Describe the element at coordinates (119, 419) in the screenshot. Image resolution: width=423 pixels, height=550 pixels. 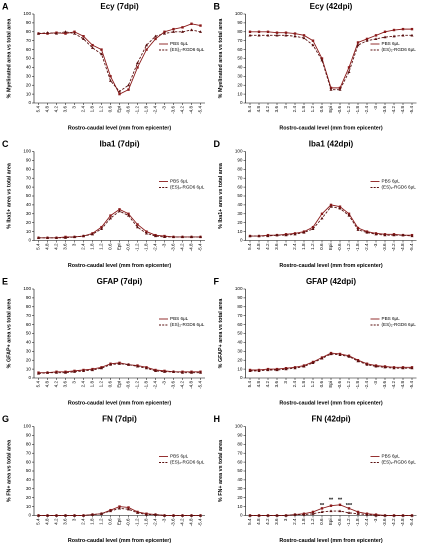
I see `chart-title: FN (7dpi)` at that location.